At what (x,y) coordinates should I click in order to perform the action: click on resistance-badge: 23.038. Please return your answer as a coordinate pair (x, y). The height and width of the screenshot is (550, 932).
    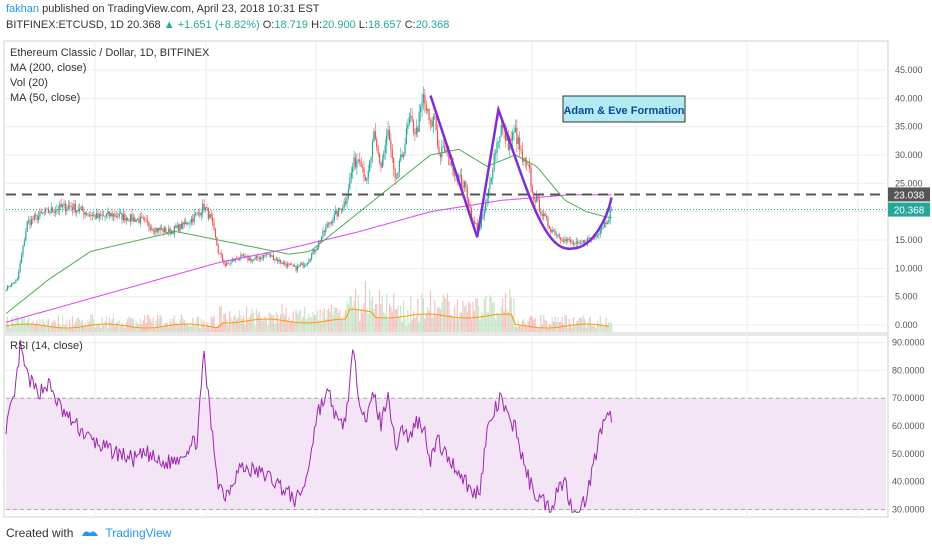
    Looking at the image, I should click on (909, 194).